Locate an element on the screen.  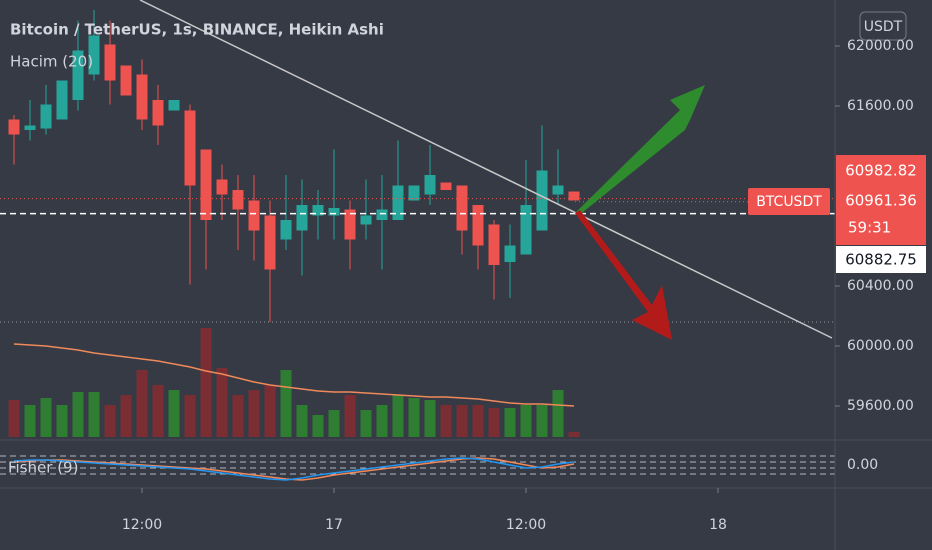
symbol-label: BTCUSDT is located at coordinates (789, 202).